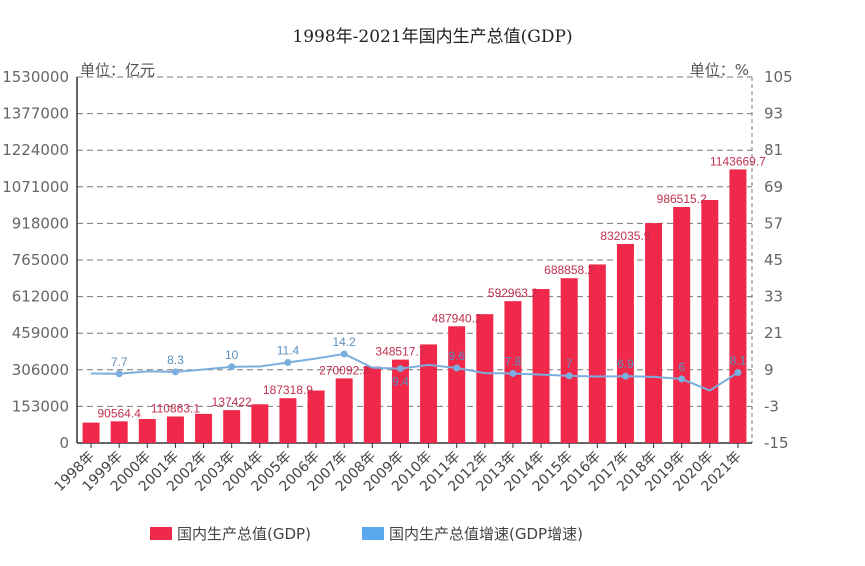  I want to click on right-tick-label: 105, so click(778, 77).